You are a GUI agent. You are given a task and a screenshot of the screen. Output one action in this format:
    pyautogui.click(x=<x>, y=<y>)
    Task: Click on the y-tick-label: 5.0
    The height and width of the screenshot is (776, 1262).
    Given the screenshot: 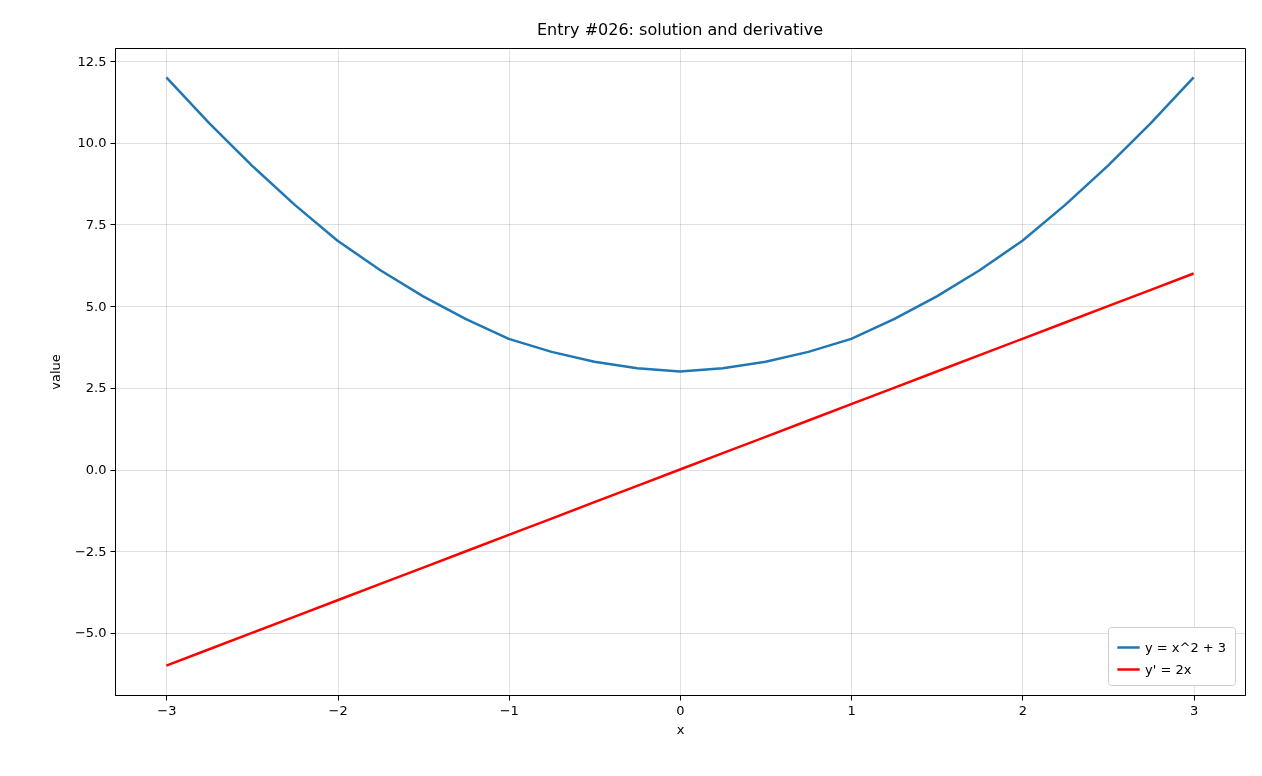 What is the action you would take?
    pyautogui.click(x=96, y=306)
    